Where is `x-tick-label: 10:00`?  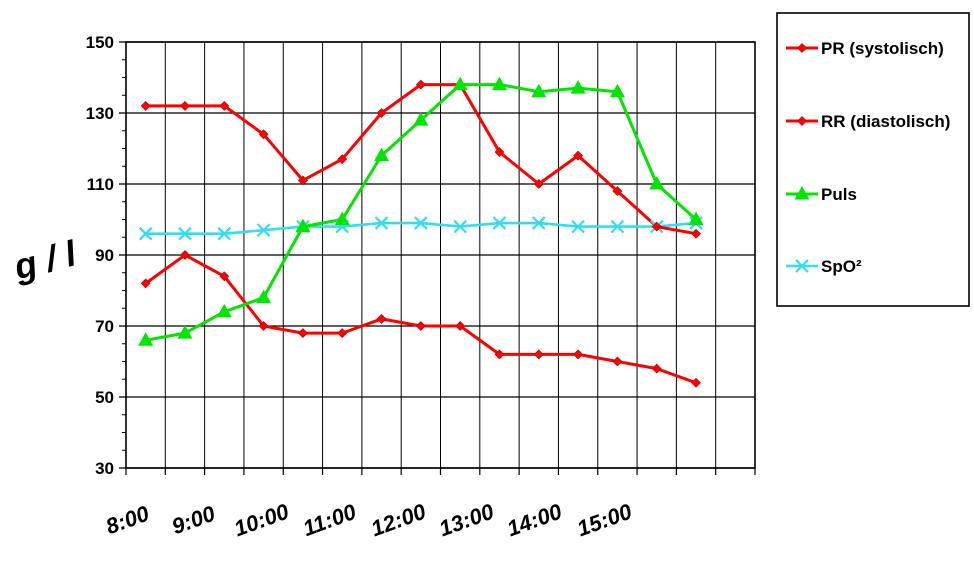 x-tick-label: 10:00 is located at coordinates (262, 519).